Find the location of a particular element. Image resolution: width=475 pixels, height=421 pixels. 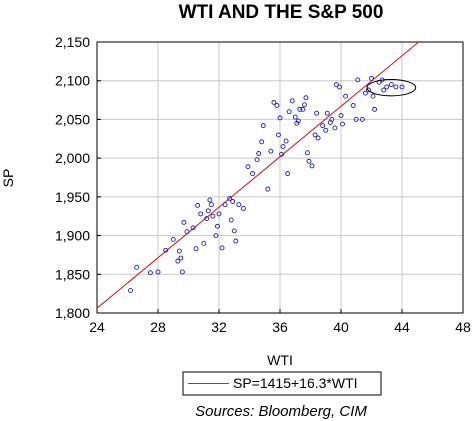

y-tick-label: 2,000 is located at coordinates (72, 158).